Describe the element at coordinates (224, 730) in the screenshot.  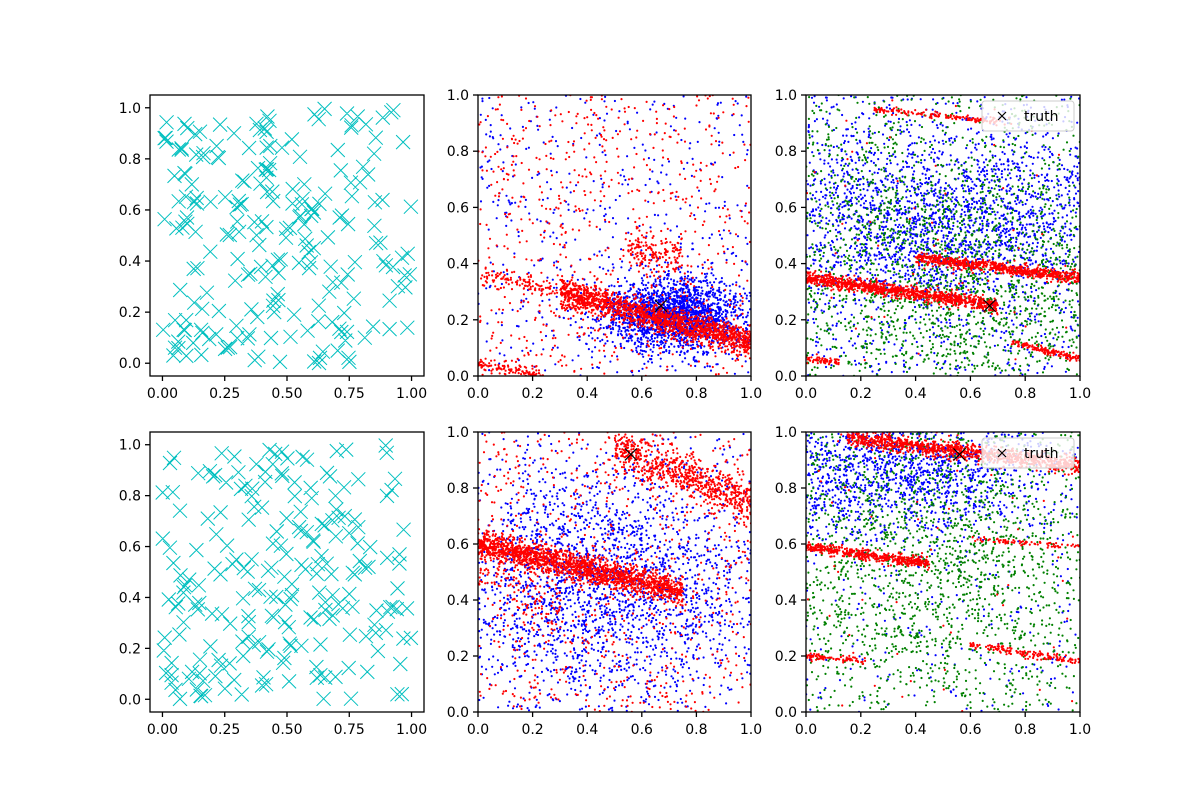
I see `x-tick-label: 0.25` at that location.